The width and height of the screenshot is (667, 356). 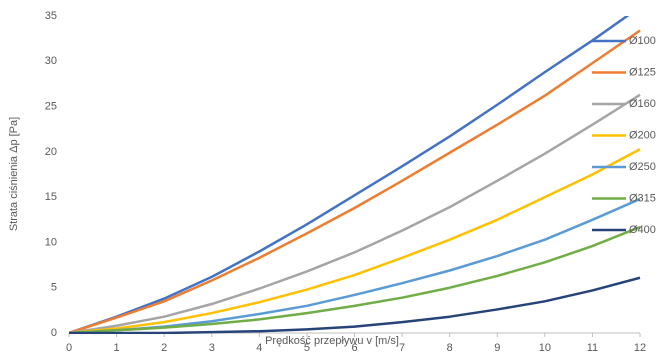 What do you see at coordinates (51, 106) in the screenshot?
I see `y-tick-label: 25` at bounding box center [51, 106].